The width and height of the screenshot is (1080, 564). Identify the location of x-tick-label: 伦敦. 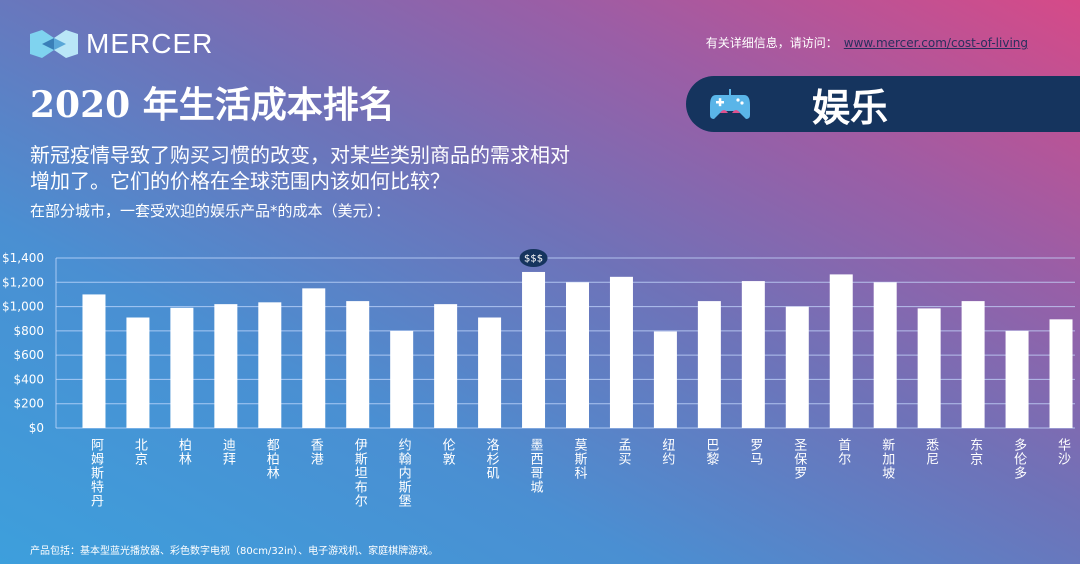
(447, 452).